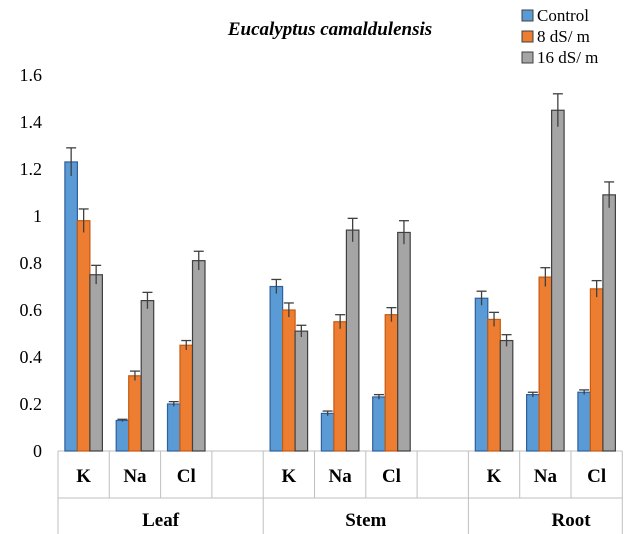 Image resolution: width=624 pixels, height=534 pixels. What do you see at coordinates (161, 520) in the screenshot?
I see `group-label: Leaf` at bounding box center [161, 520].